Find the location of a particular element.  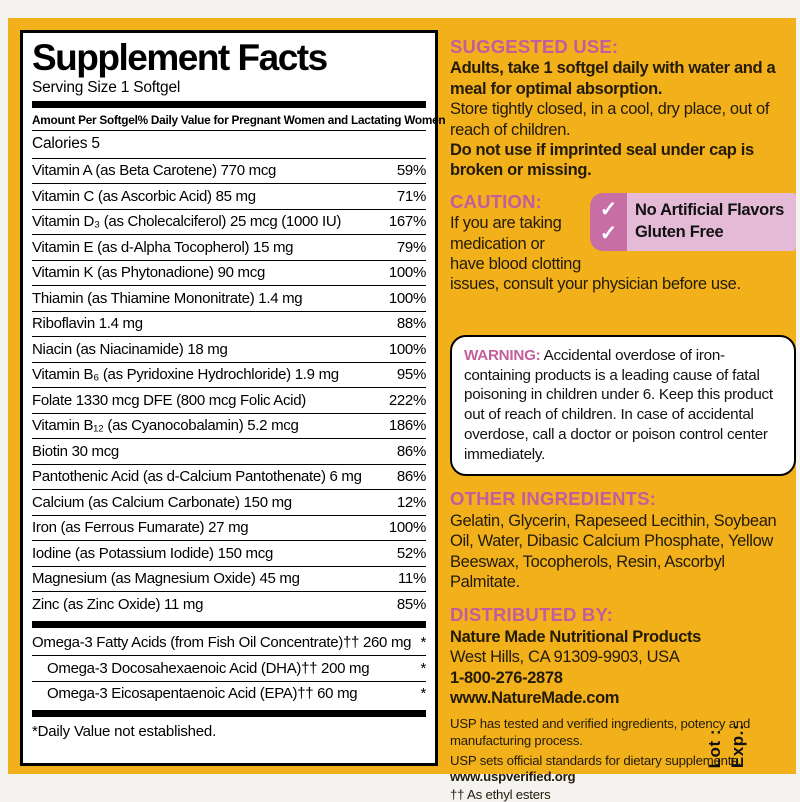

nutrient-row: Biotin 30 mcg 86% is located at coordinates (229, 451).